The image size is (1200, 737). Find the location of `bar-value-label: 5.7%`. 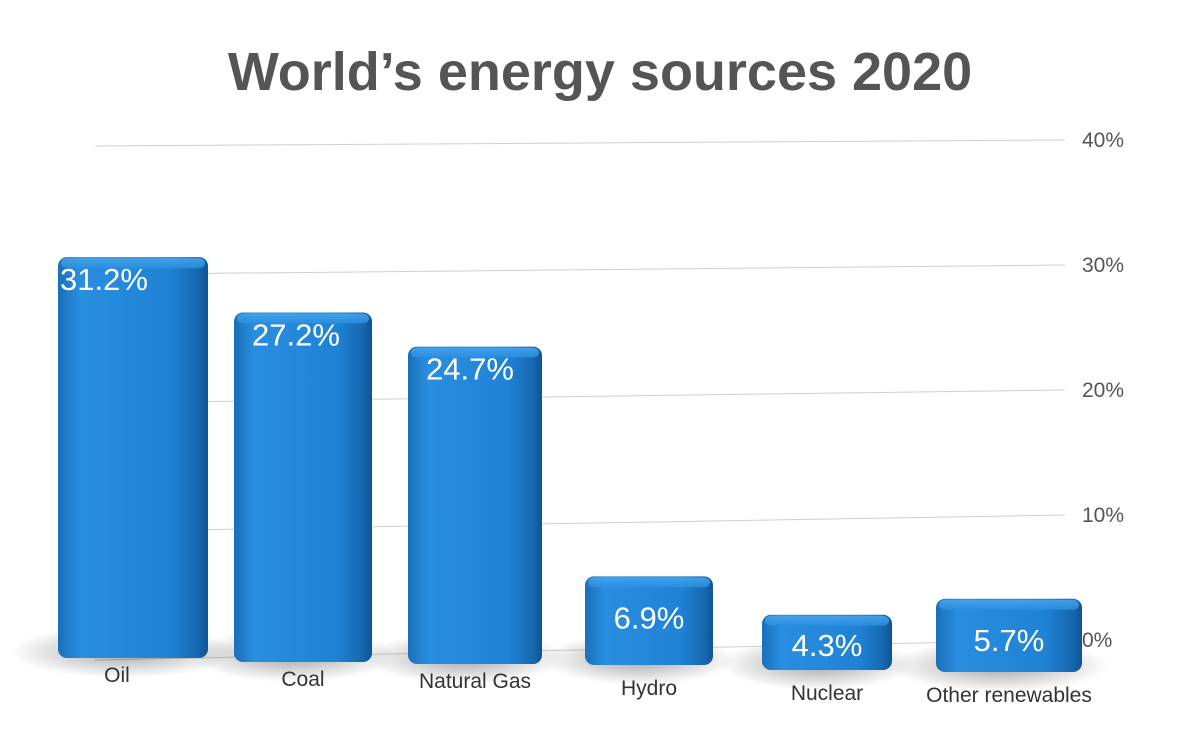

bar-value-label: 5.7% is located at coordinates (1009, 640).